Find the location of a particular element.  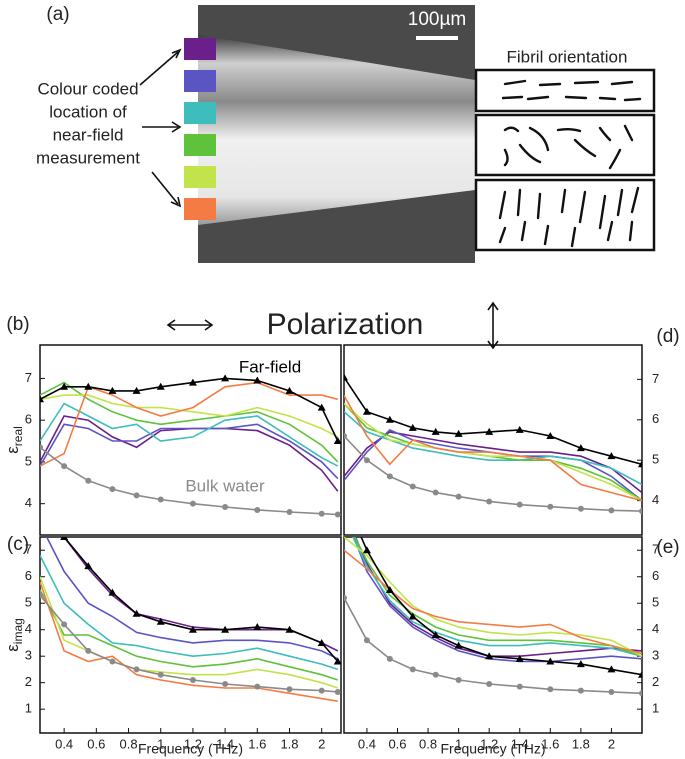

caption-line: Colour coded is located at coordinates (87, 88).